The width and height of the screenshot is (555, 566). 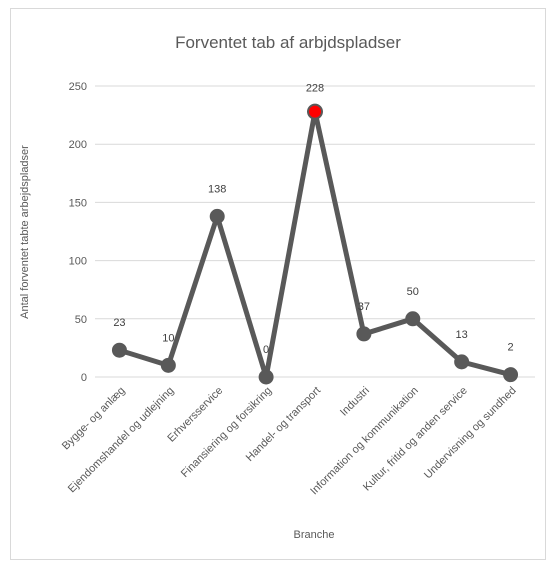 I want to click on data-label: 228, so click(x=315, y=89).